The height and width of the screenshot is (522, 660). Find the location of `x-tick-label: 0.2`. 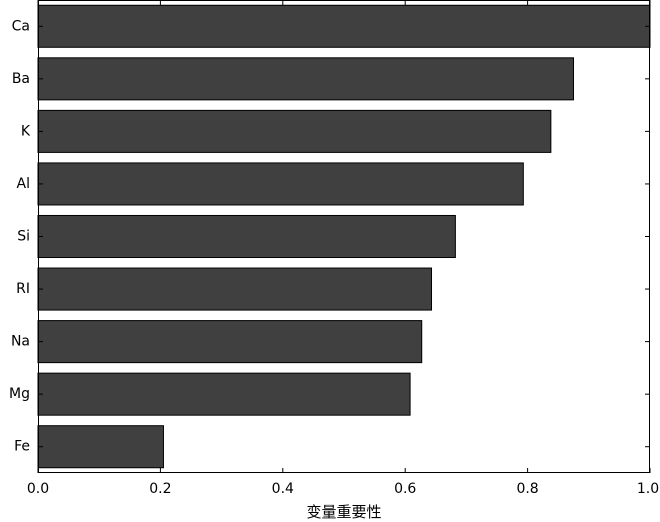

x-tick-label: 0.2 is located at coordinates (160, 489).